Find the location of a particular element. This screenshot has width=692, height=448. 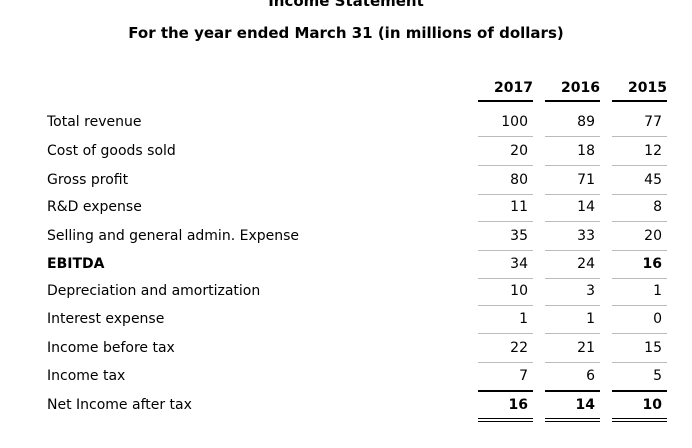

cell-value: 71 is located at coordinates (586, 180).